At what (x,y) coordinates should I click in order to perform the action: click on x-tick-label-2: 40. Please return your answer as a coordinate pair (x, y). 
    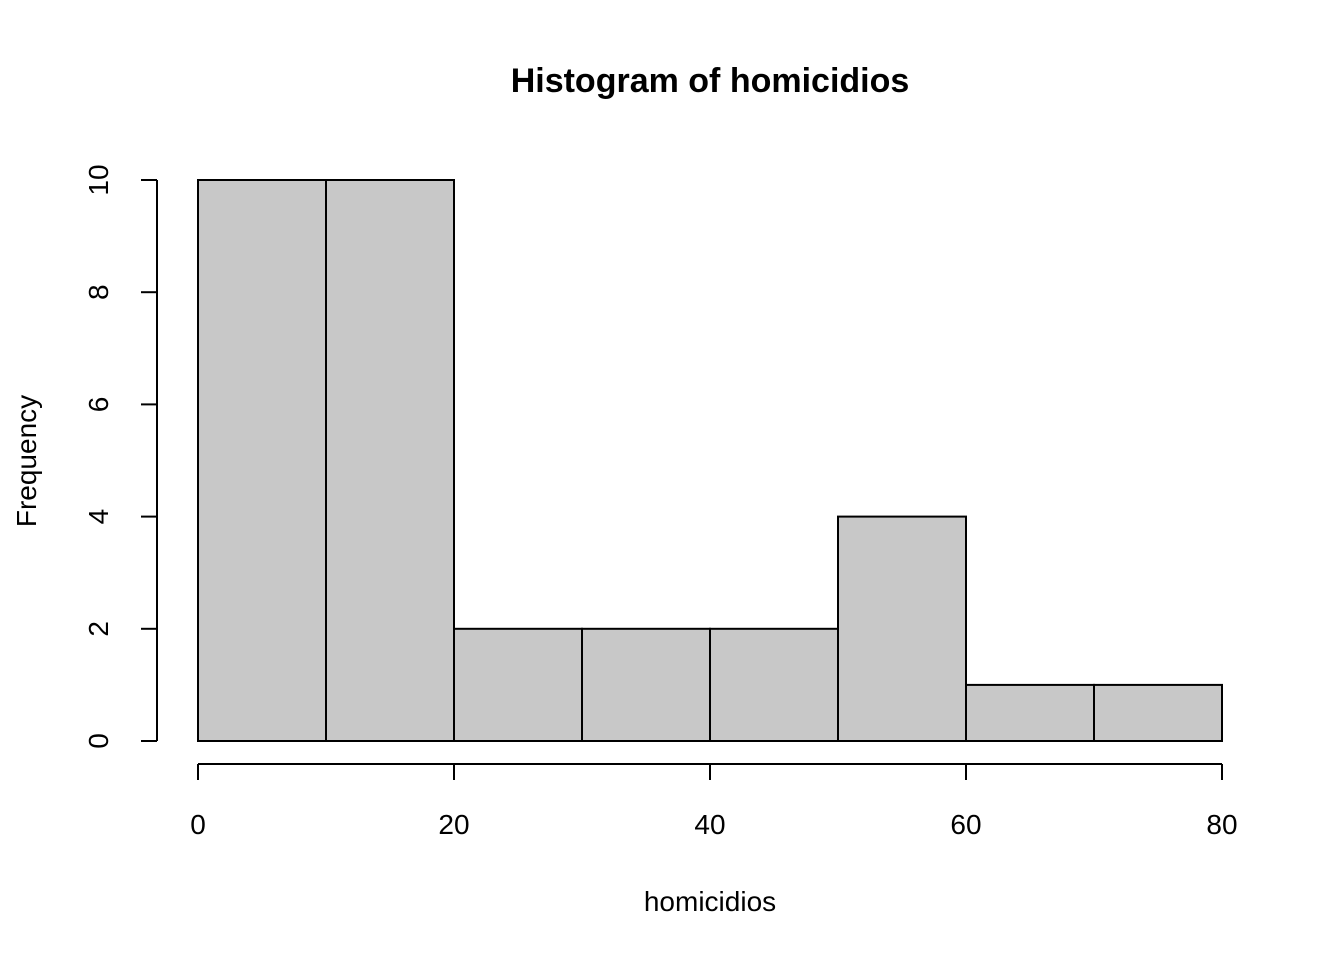
    Looking at the image, I should click on (709, 824).